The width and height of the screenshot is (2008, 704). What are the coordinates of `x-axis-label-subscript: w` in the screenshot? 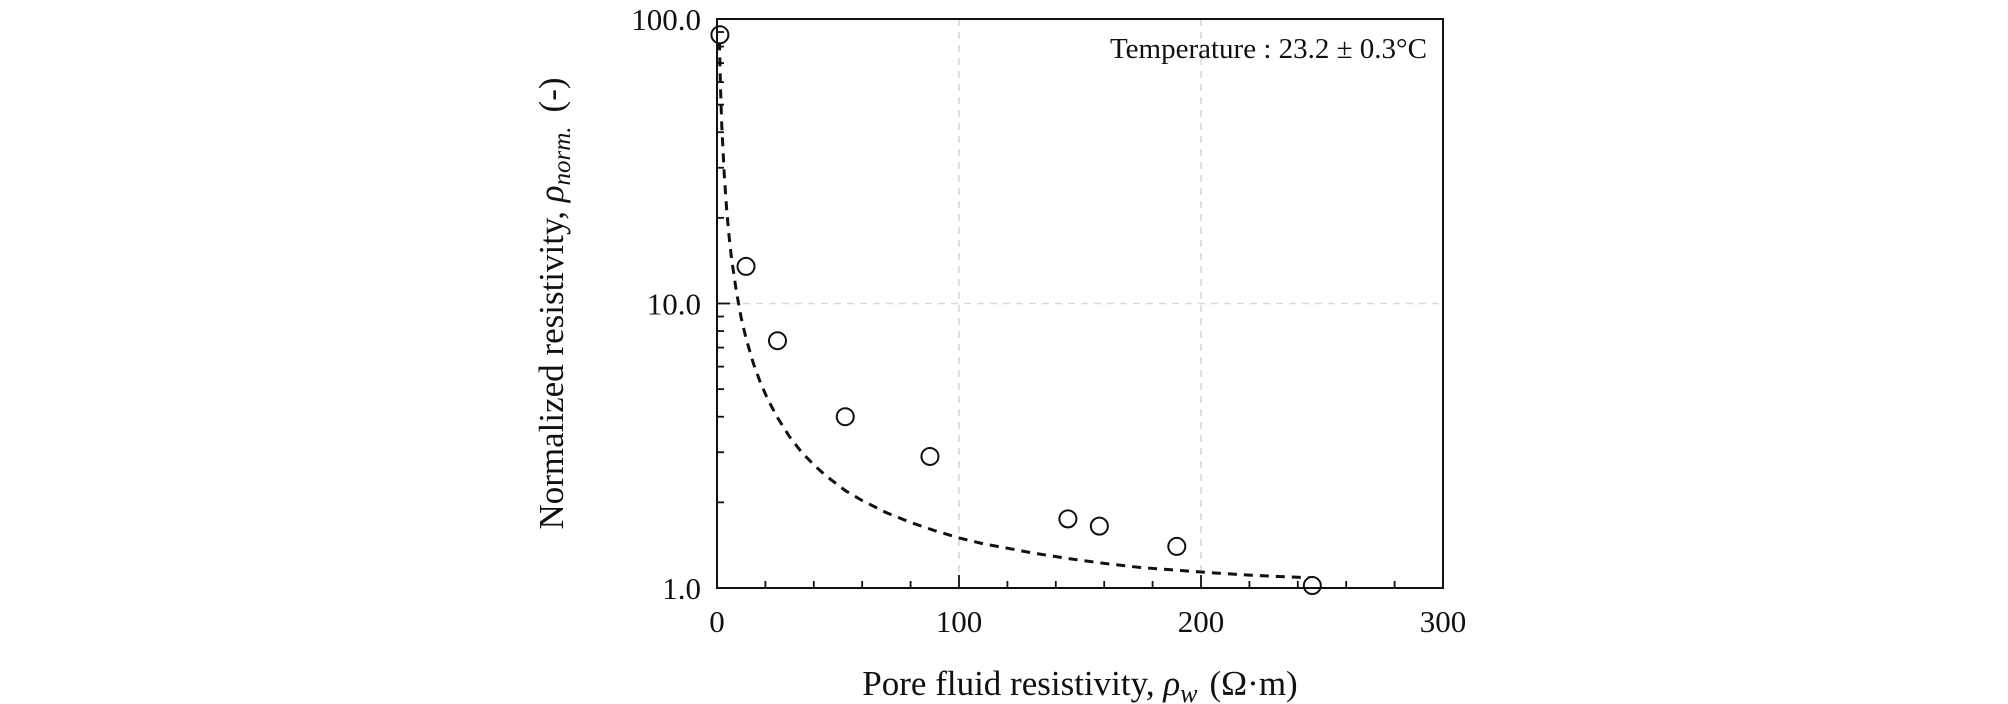 It's located at (1189, 691).